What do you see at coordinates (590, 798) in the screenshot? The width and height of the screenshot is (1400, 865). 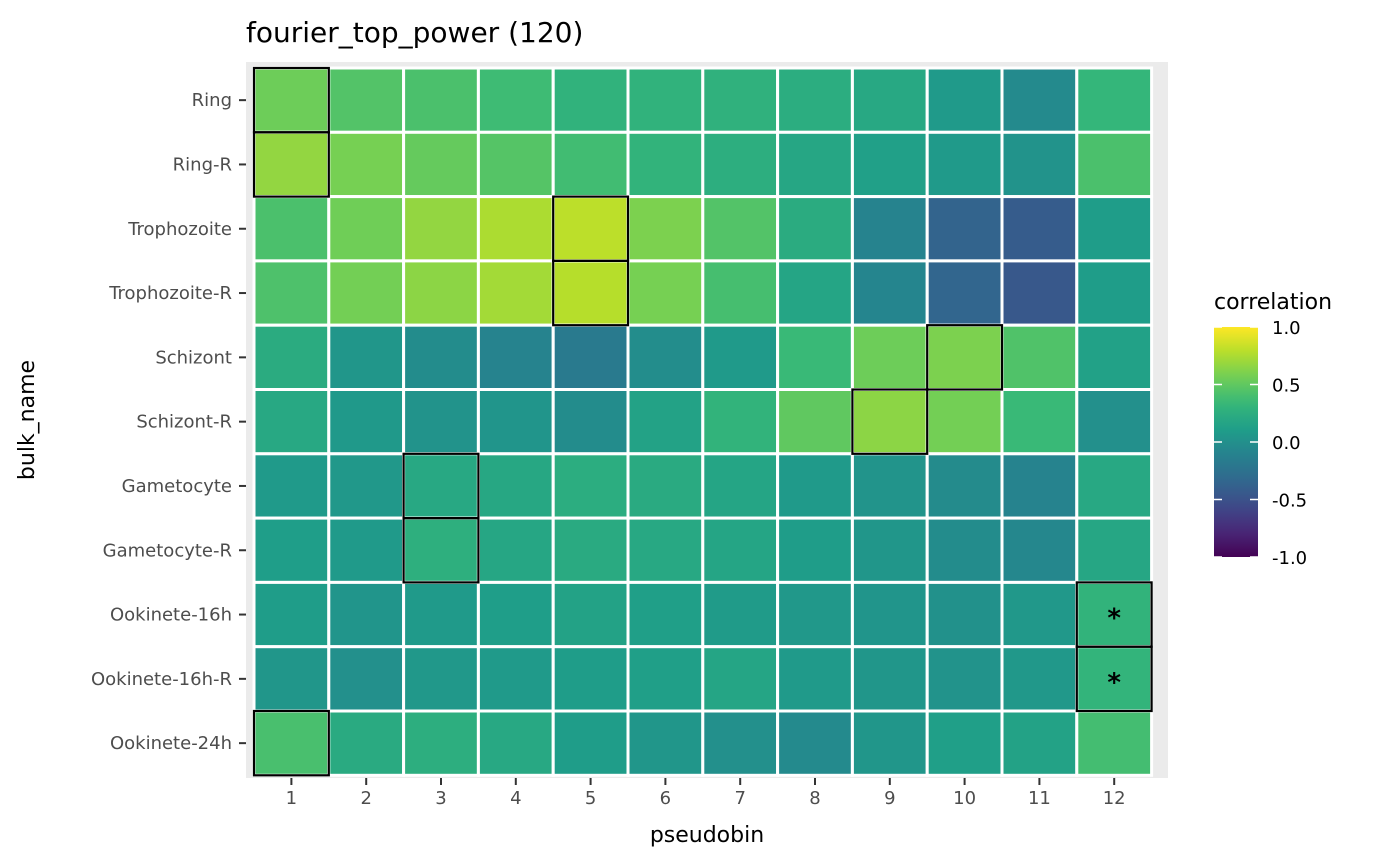 I see `x-tick-label: 5` at bounding box center [590, 798].